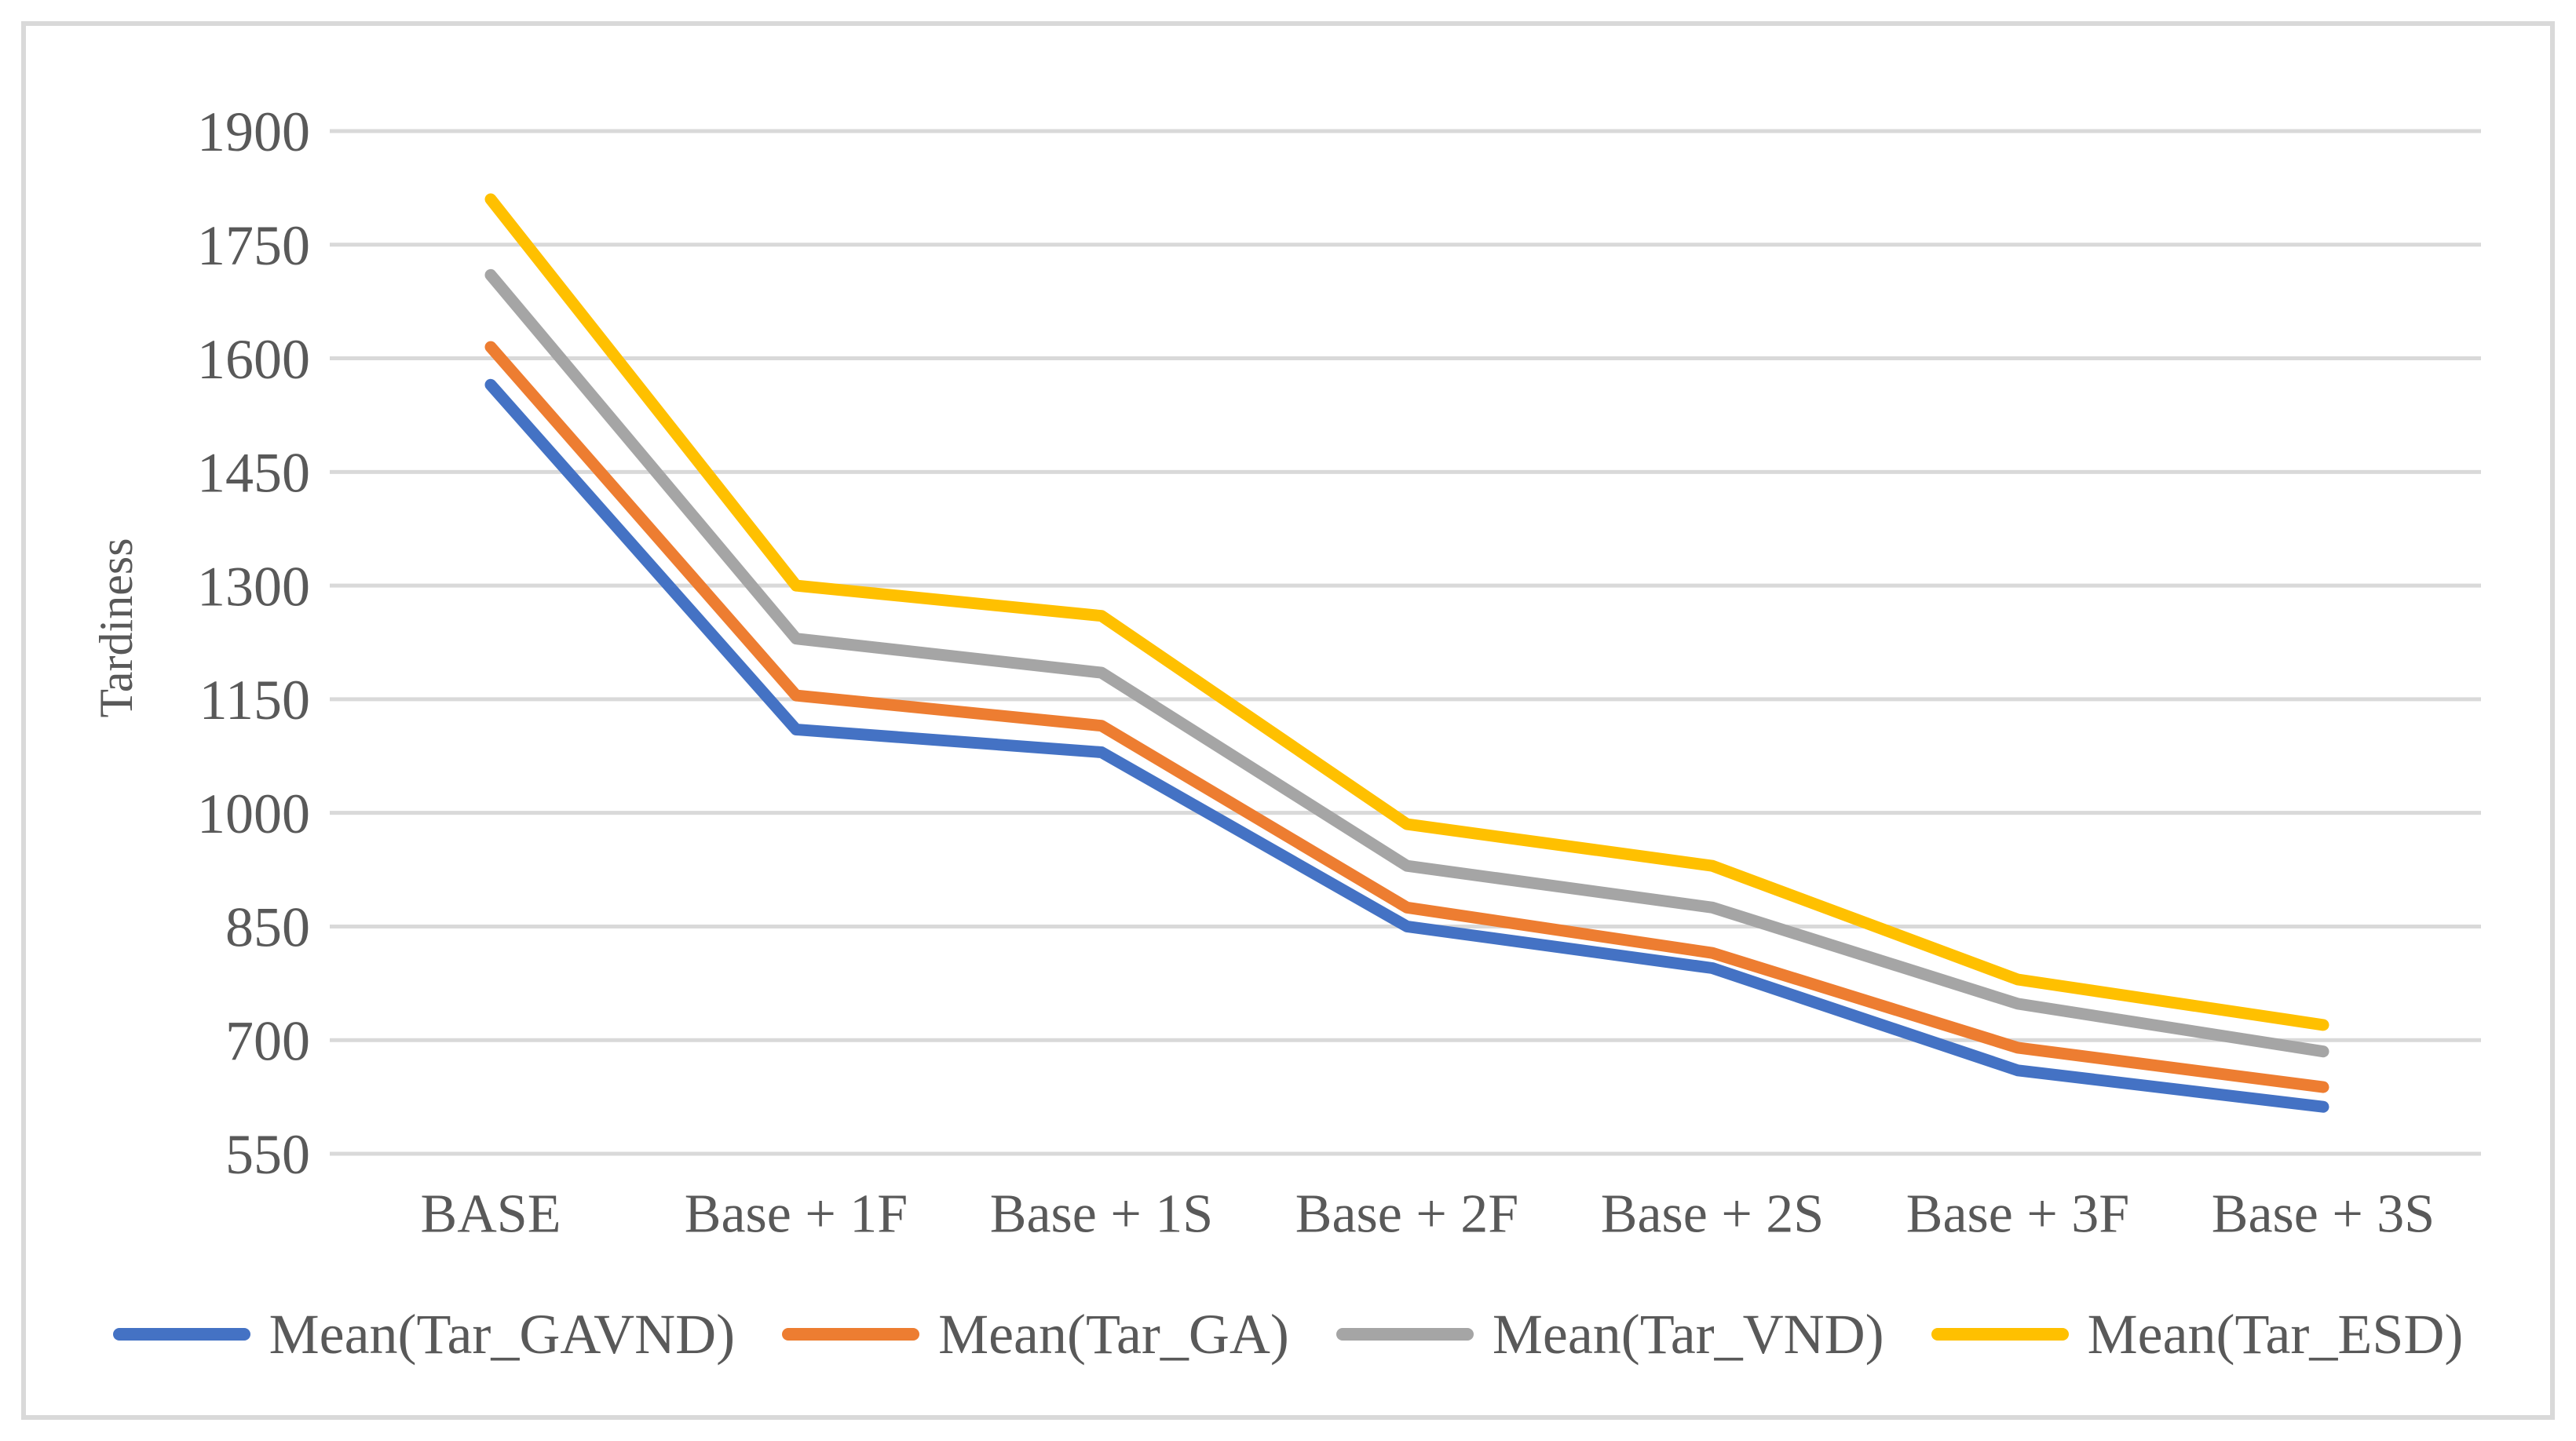  What do you see at coordinates (797, 1214) in the screenshot?
I see `x-tick-label: Base + 1F` at bounding box center [797, 1214].